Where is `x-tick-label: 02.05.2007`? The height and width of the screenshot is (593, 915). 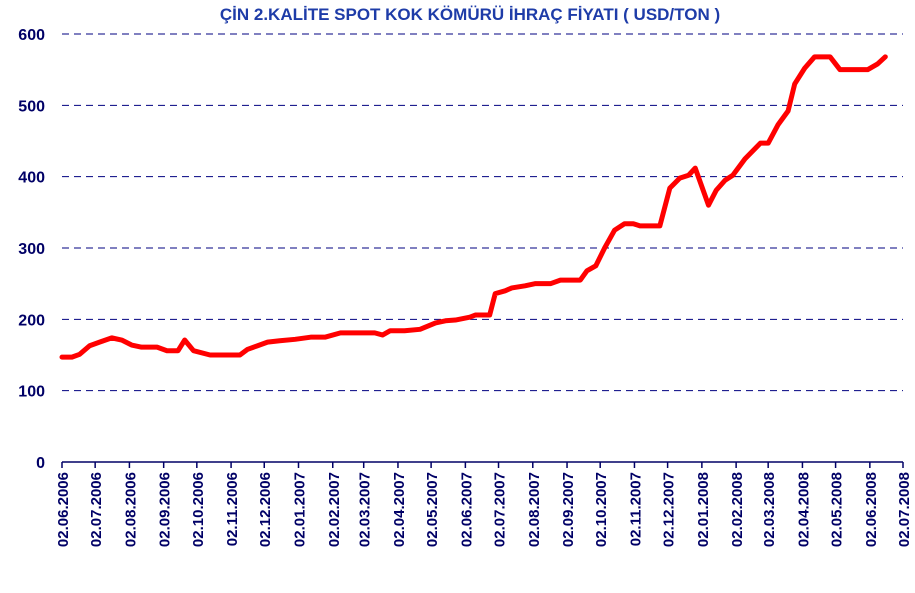
x-tick-label: 02.05.2007 is located at coordinates (432, 509).